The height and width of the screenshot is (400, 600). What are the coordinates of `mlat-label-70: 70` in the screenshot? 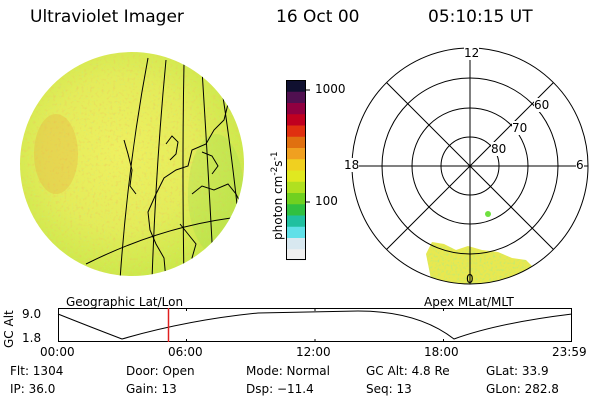 It's located at (520, 128).